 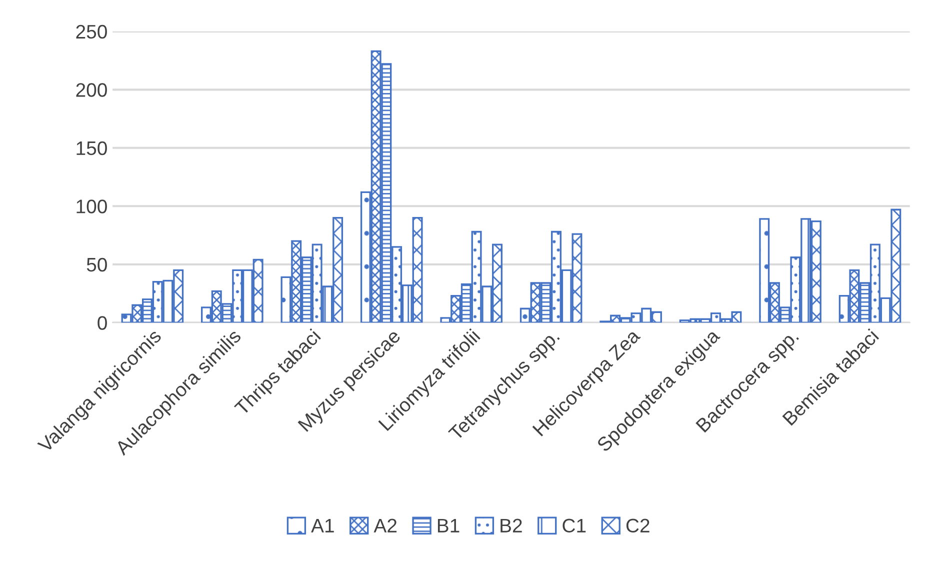 I want to click on legend-label: C2, so click(x=638, y=525).